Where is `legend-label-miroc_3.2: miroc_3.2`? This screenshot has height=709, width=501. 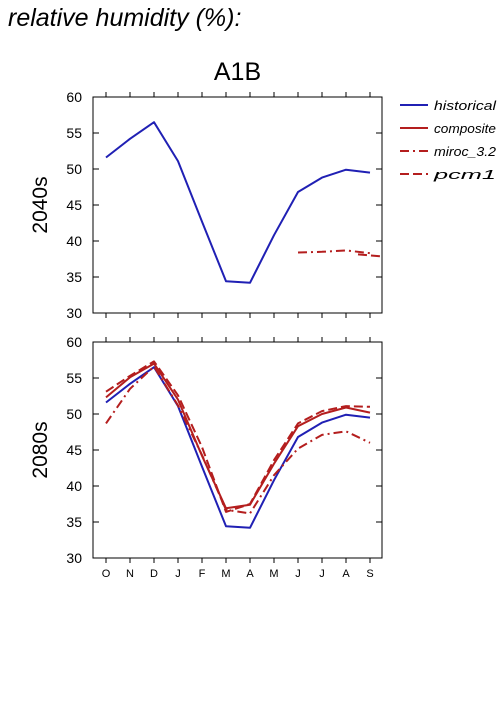 legend-label-miroc_3.2: miroc_3.2 is located at coordinates (465, 151).